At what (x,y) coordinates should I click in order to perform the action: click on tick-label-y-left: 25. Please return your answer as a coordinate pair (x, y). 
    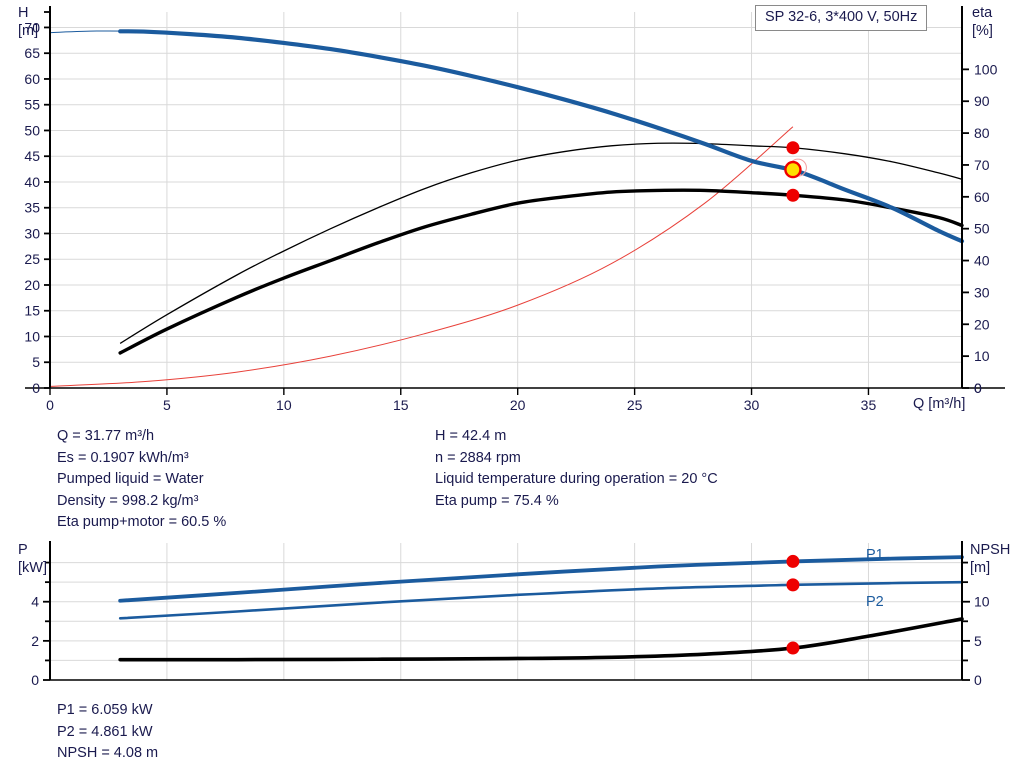
    Looking at the image, I should click on (32, 259).